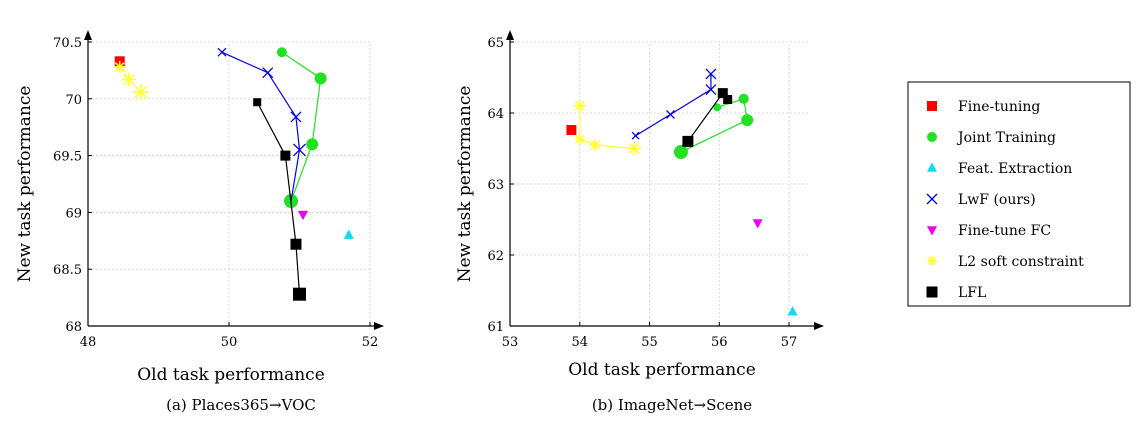  I want to click on legend-box, so click(1019, 194).